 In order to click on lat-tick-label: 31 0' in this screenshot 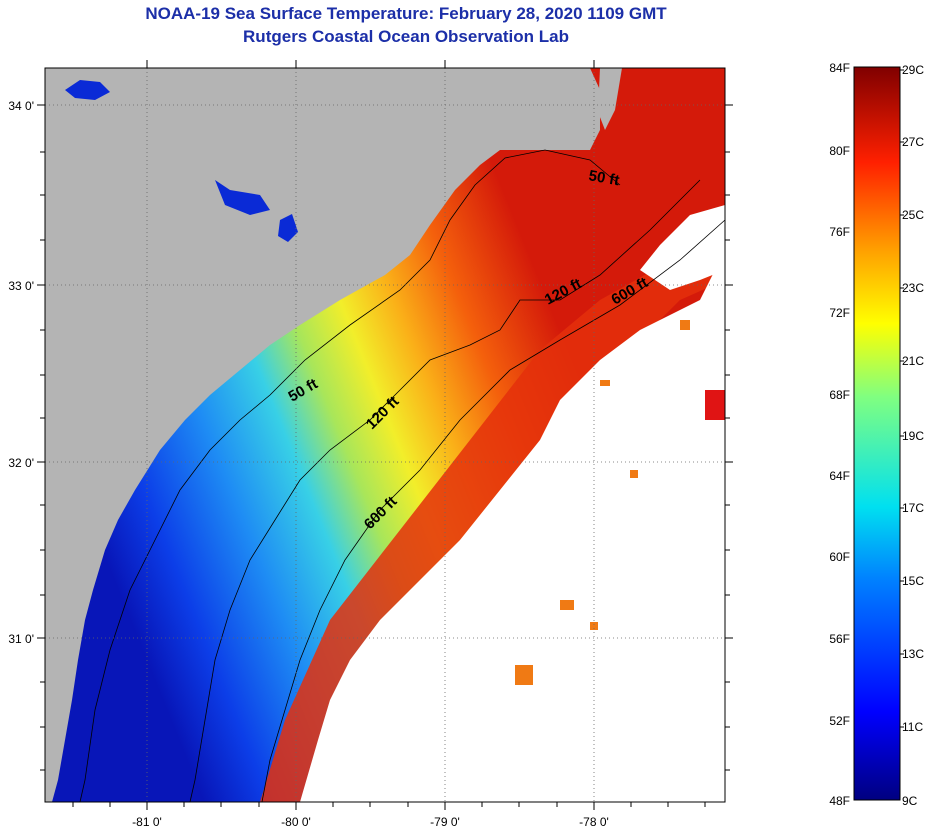, I will do `click(21, 639)`.